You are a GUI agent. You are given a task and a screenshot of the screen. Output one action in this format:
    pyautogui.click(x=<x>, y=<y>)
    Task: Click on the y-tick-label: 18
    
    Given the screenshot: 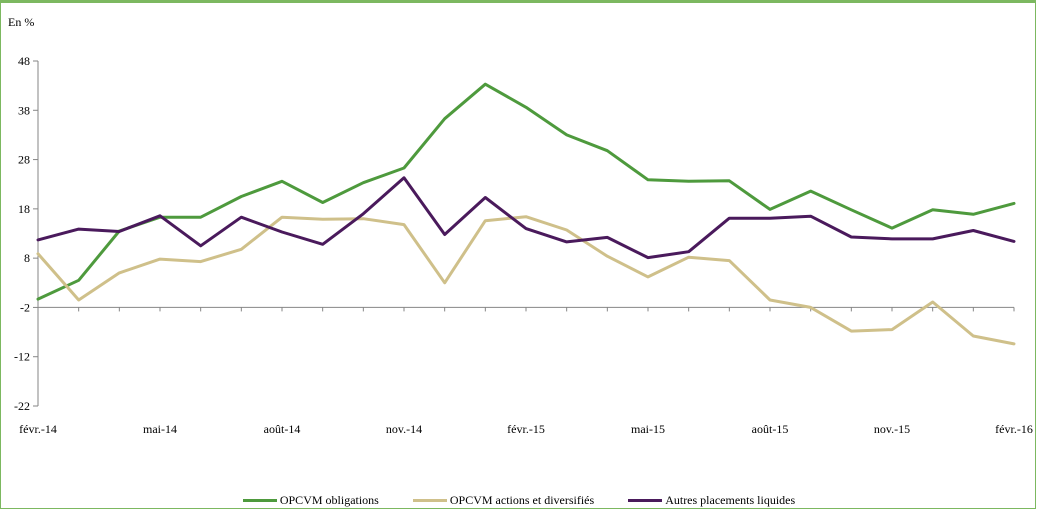 What is the action you would take?
    pyautogui.click(x=24, y=209)
    